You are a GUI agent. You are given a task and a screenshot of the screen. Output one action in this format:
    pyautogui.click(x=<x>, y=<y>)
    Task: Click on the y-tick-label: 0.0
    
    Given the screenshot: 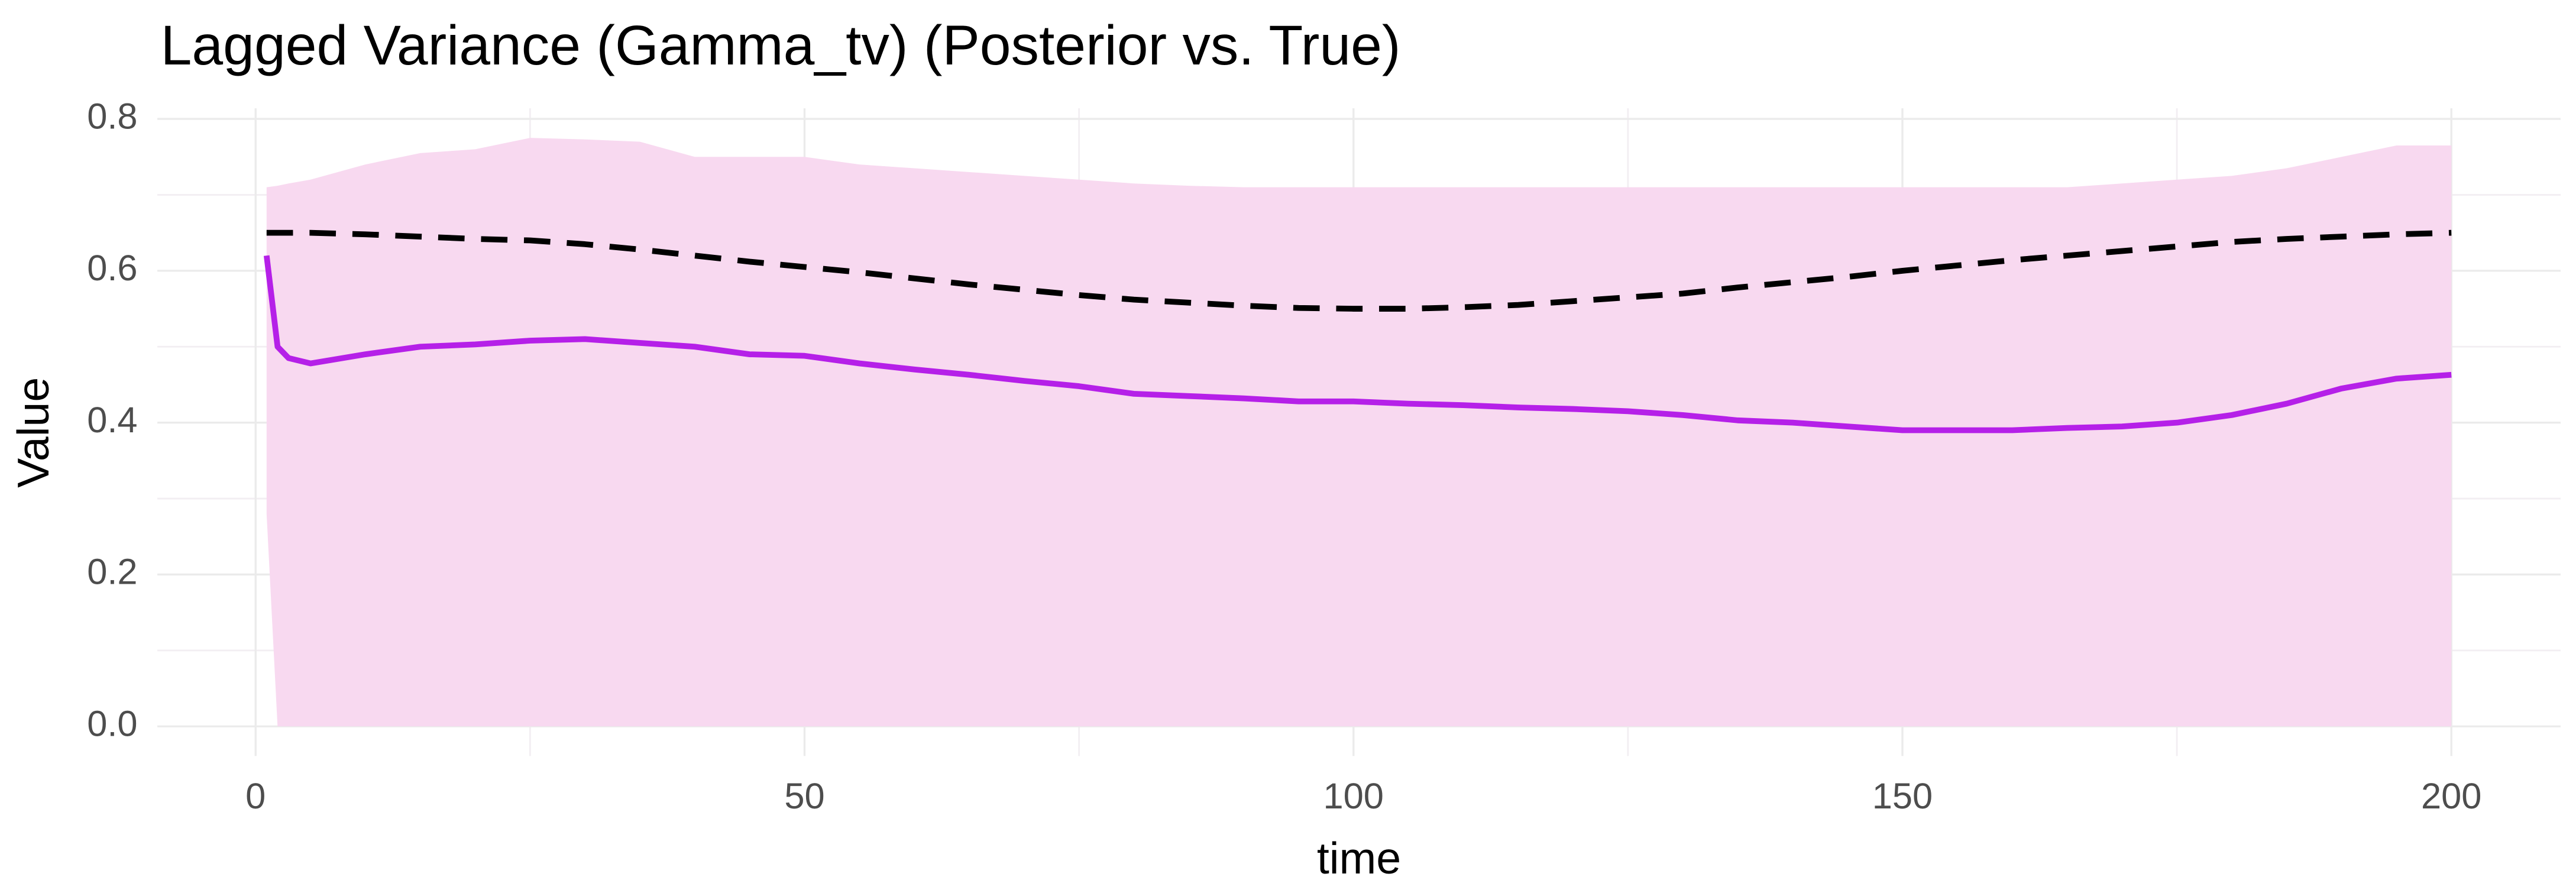 What is the action you would take?
    pyautogui.click(x=112, y=723)
    